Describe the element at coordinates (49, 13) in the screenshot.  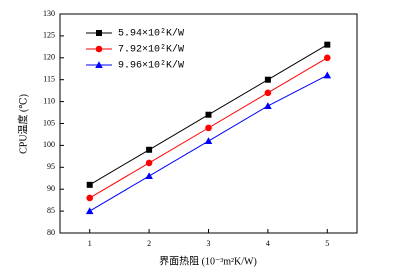
I see `y-tick-label: 130` at that location.